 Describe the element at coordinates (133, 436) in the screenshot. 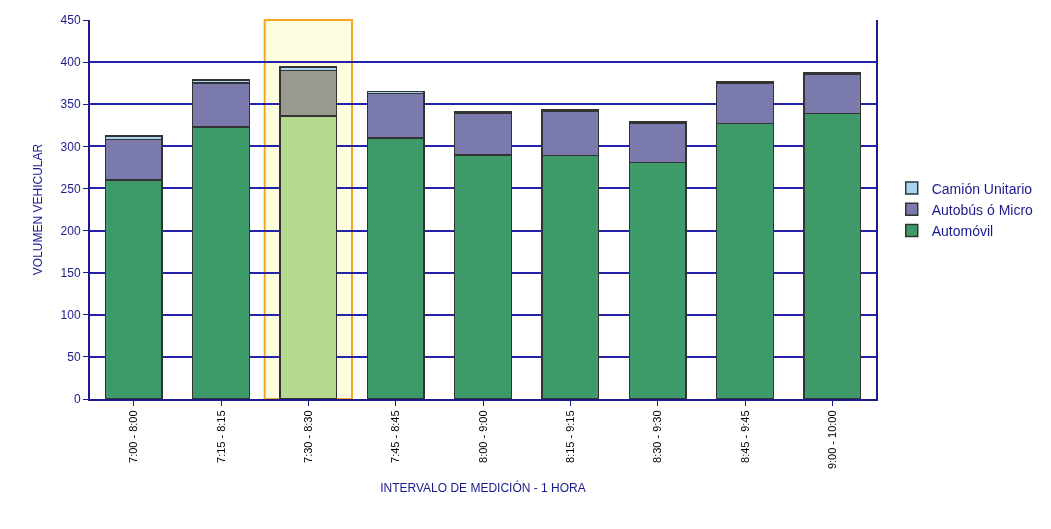

I see `x-tick-label: 7:00 - 8:00` at that location.